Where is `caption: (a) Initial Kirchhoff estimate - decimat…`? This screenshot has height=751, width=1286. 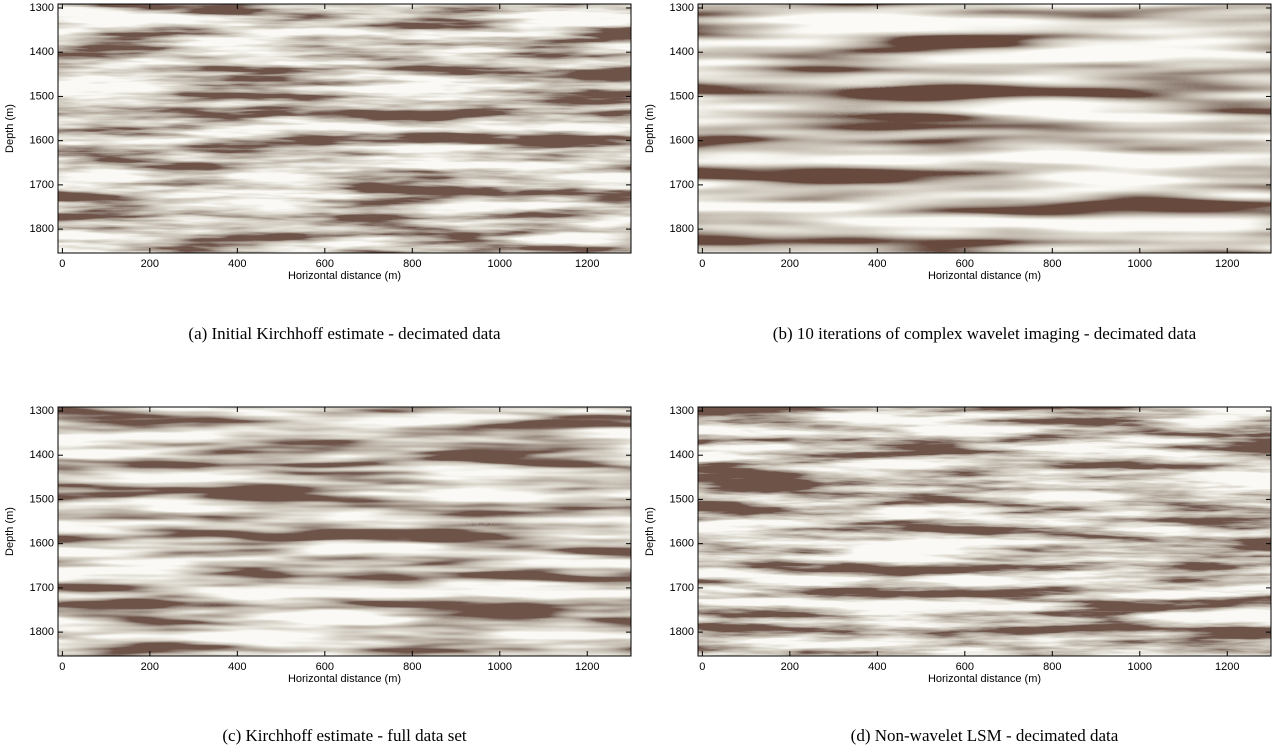
caption: (a) Initial Kirchhoff estimate - decimat… is located at coordinates (344, 333).